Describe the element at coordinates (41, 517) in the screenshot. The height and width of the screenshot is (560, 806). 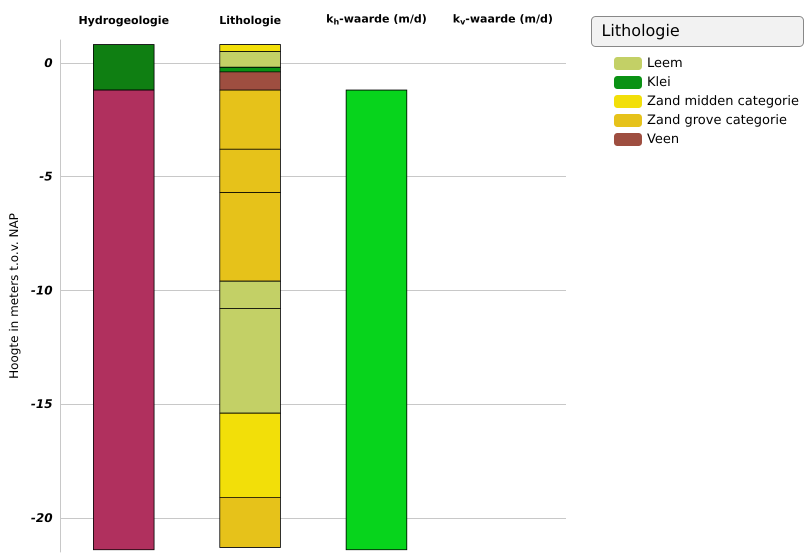
I see `y-tick-label: -20` at that location.